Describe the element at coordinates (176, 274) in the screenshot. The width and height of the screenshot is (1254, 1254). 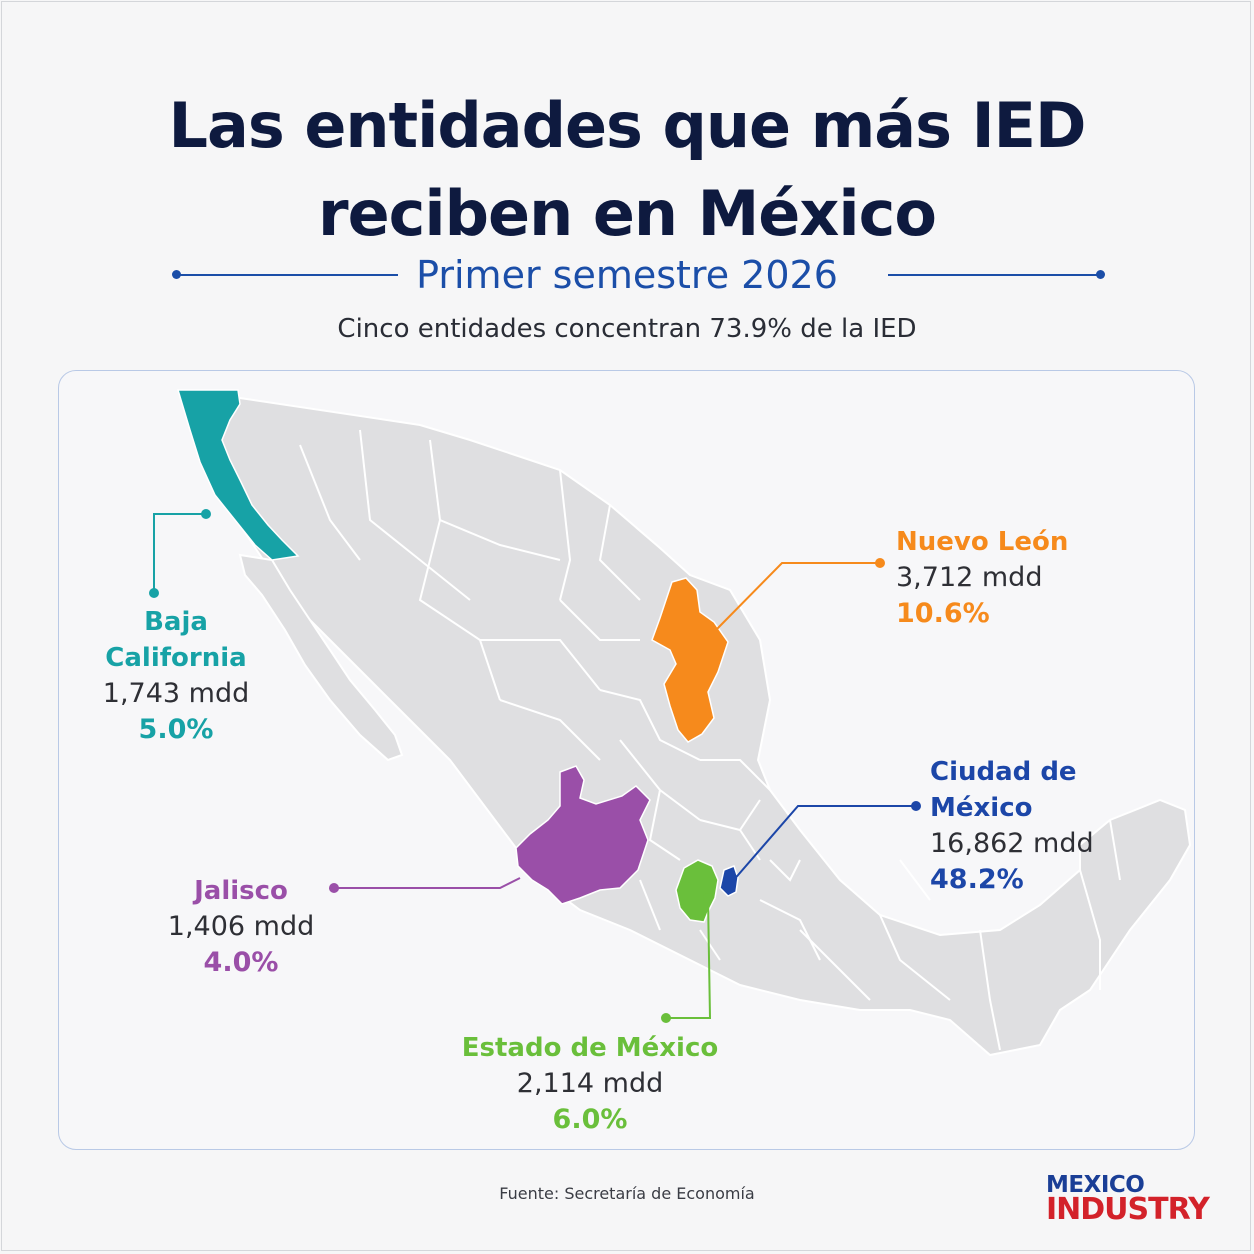
I see `rule-dot-left` at that location.